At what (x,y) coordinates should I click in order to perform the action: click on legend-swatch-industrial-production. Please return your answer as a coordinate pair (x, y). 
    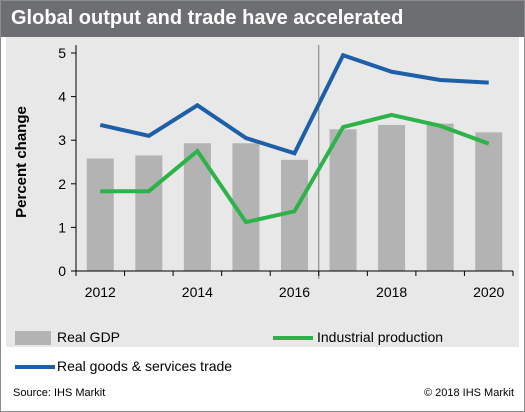
    Looking at the image, I should click on (293, 338).